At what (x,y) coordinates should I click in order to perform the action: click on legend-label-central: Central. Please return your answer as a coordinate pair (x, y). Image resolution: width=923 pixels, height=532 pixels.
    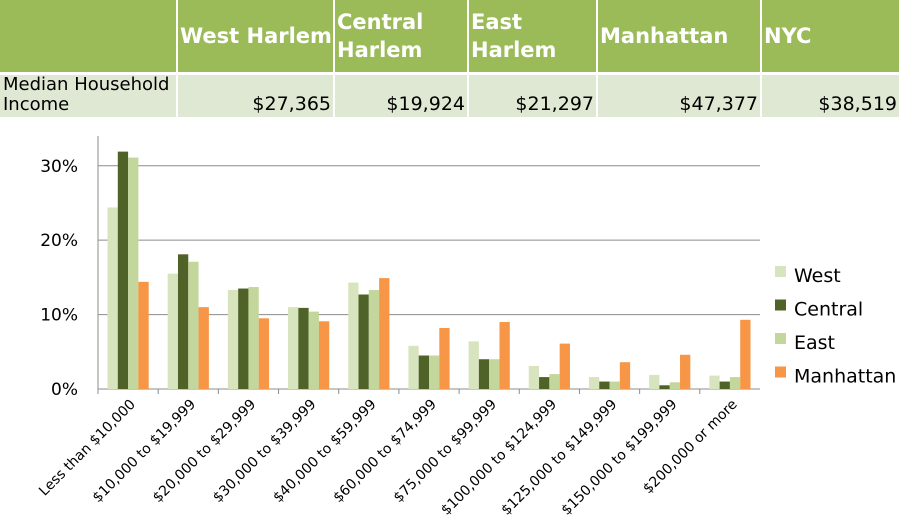
    Looking at the image, I should click on (828, 310).